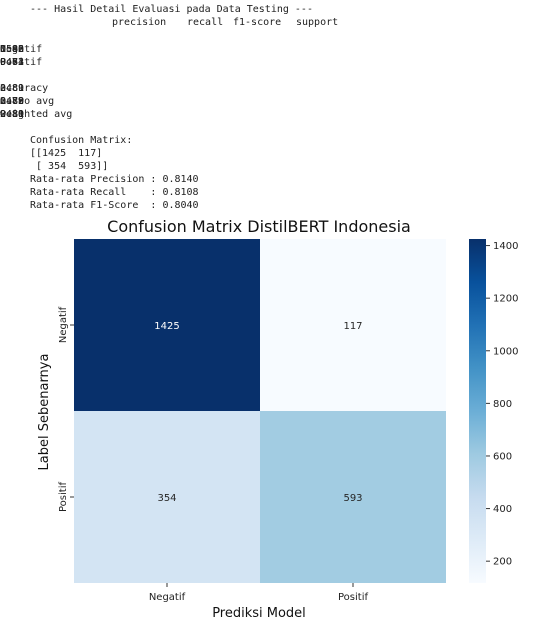 The image size is (550, 619). I want to click on colorbar-tick-label: 1000, so click(505, 351).